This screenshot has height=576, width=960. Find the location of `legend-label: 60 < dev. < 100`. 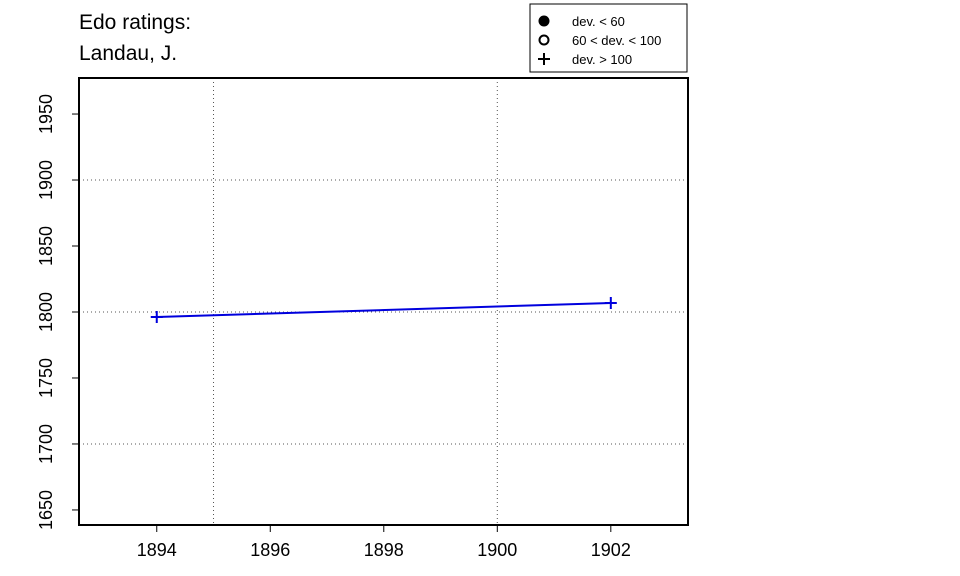

legend-label: 60 < dev. < 100 is located at coordinates (616, 40).